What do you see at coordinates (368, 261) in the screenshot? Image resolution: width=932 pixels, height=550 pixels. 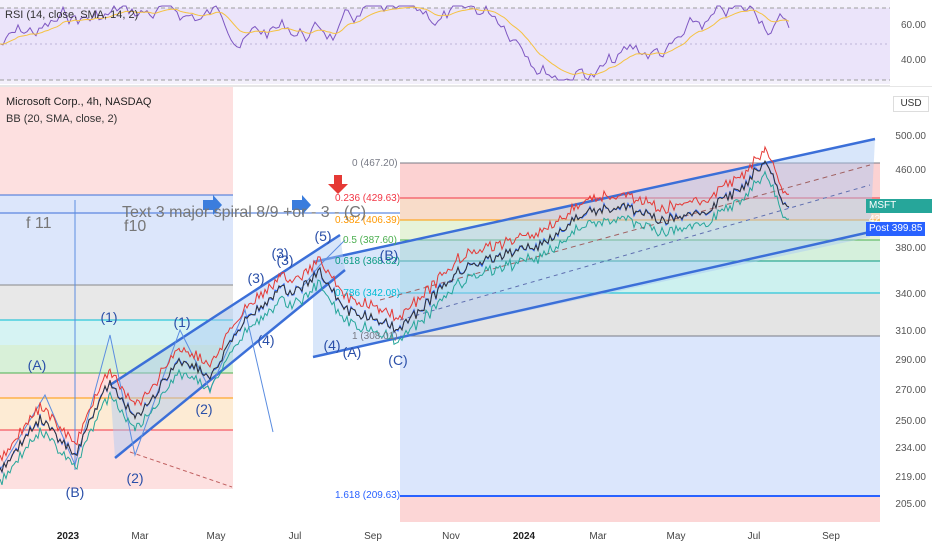 I see `fib-label-618: 0.618 (368.82)` at bounding box center [368, 261].